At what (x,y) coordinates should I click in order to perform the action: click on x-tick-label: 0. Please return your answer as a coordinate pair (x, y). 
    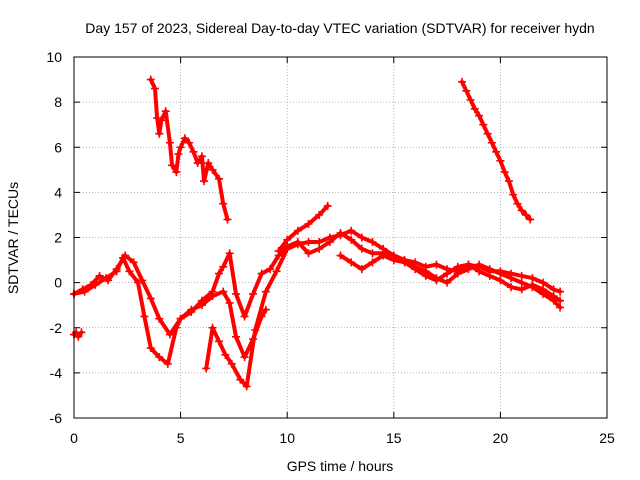
    Looking at the image, I should click on (74, 438).